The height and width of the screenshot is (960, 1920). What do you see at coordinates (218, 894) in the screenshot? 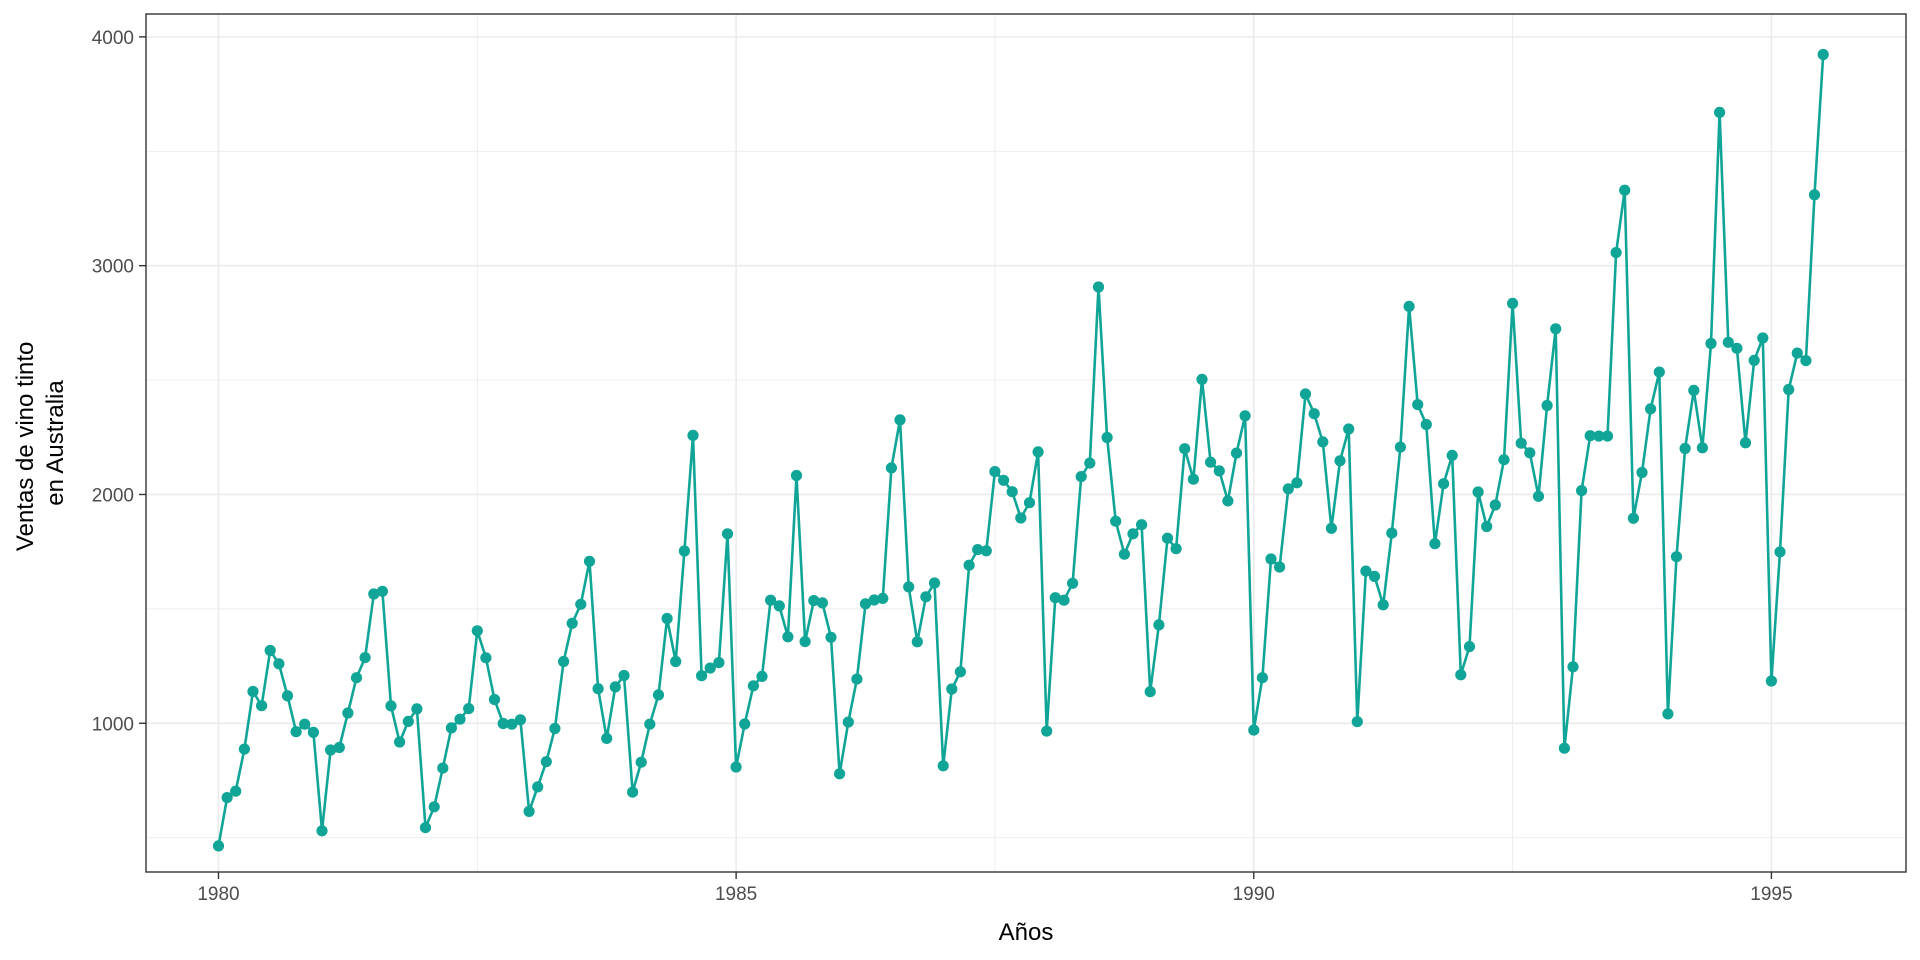
I see `x-tick-label: 1980` at bounding box center [218, 894].